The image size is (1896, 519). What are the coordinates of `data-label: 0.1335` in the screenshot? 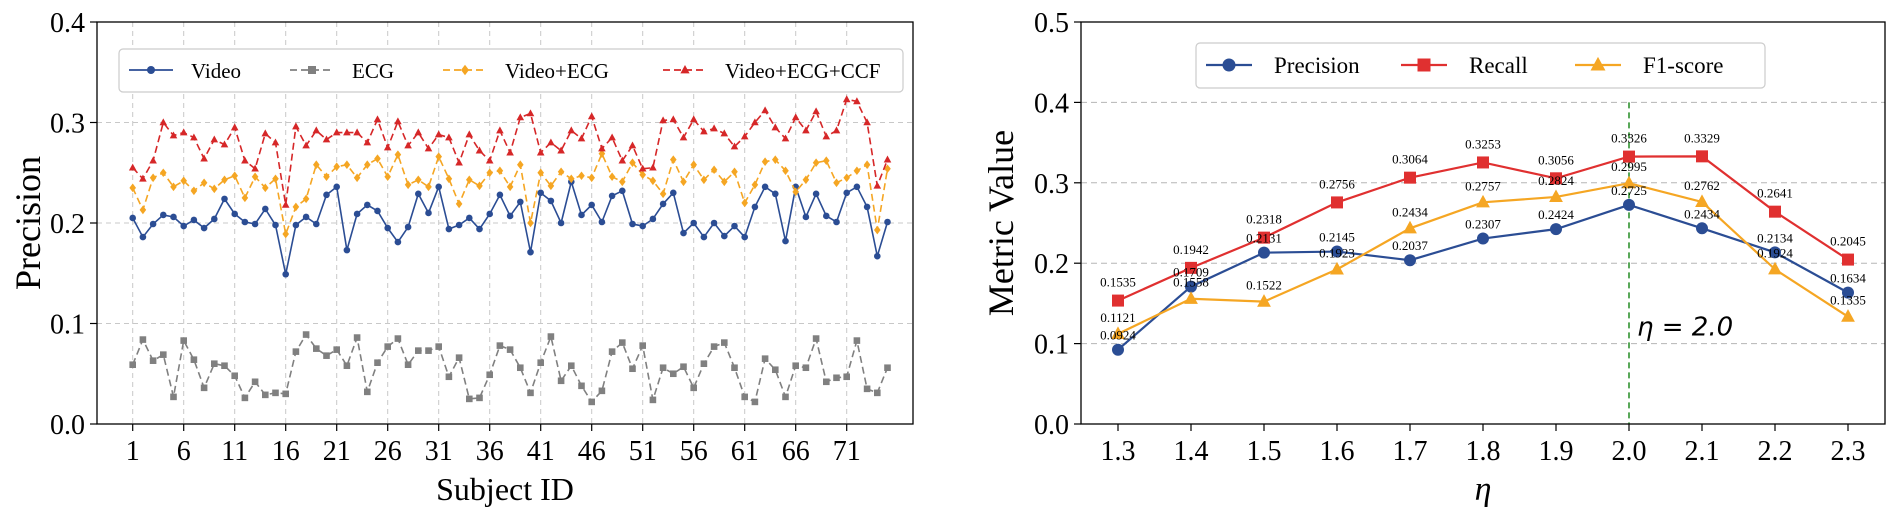 It's located at (1848, 300).